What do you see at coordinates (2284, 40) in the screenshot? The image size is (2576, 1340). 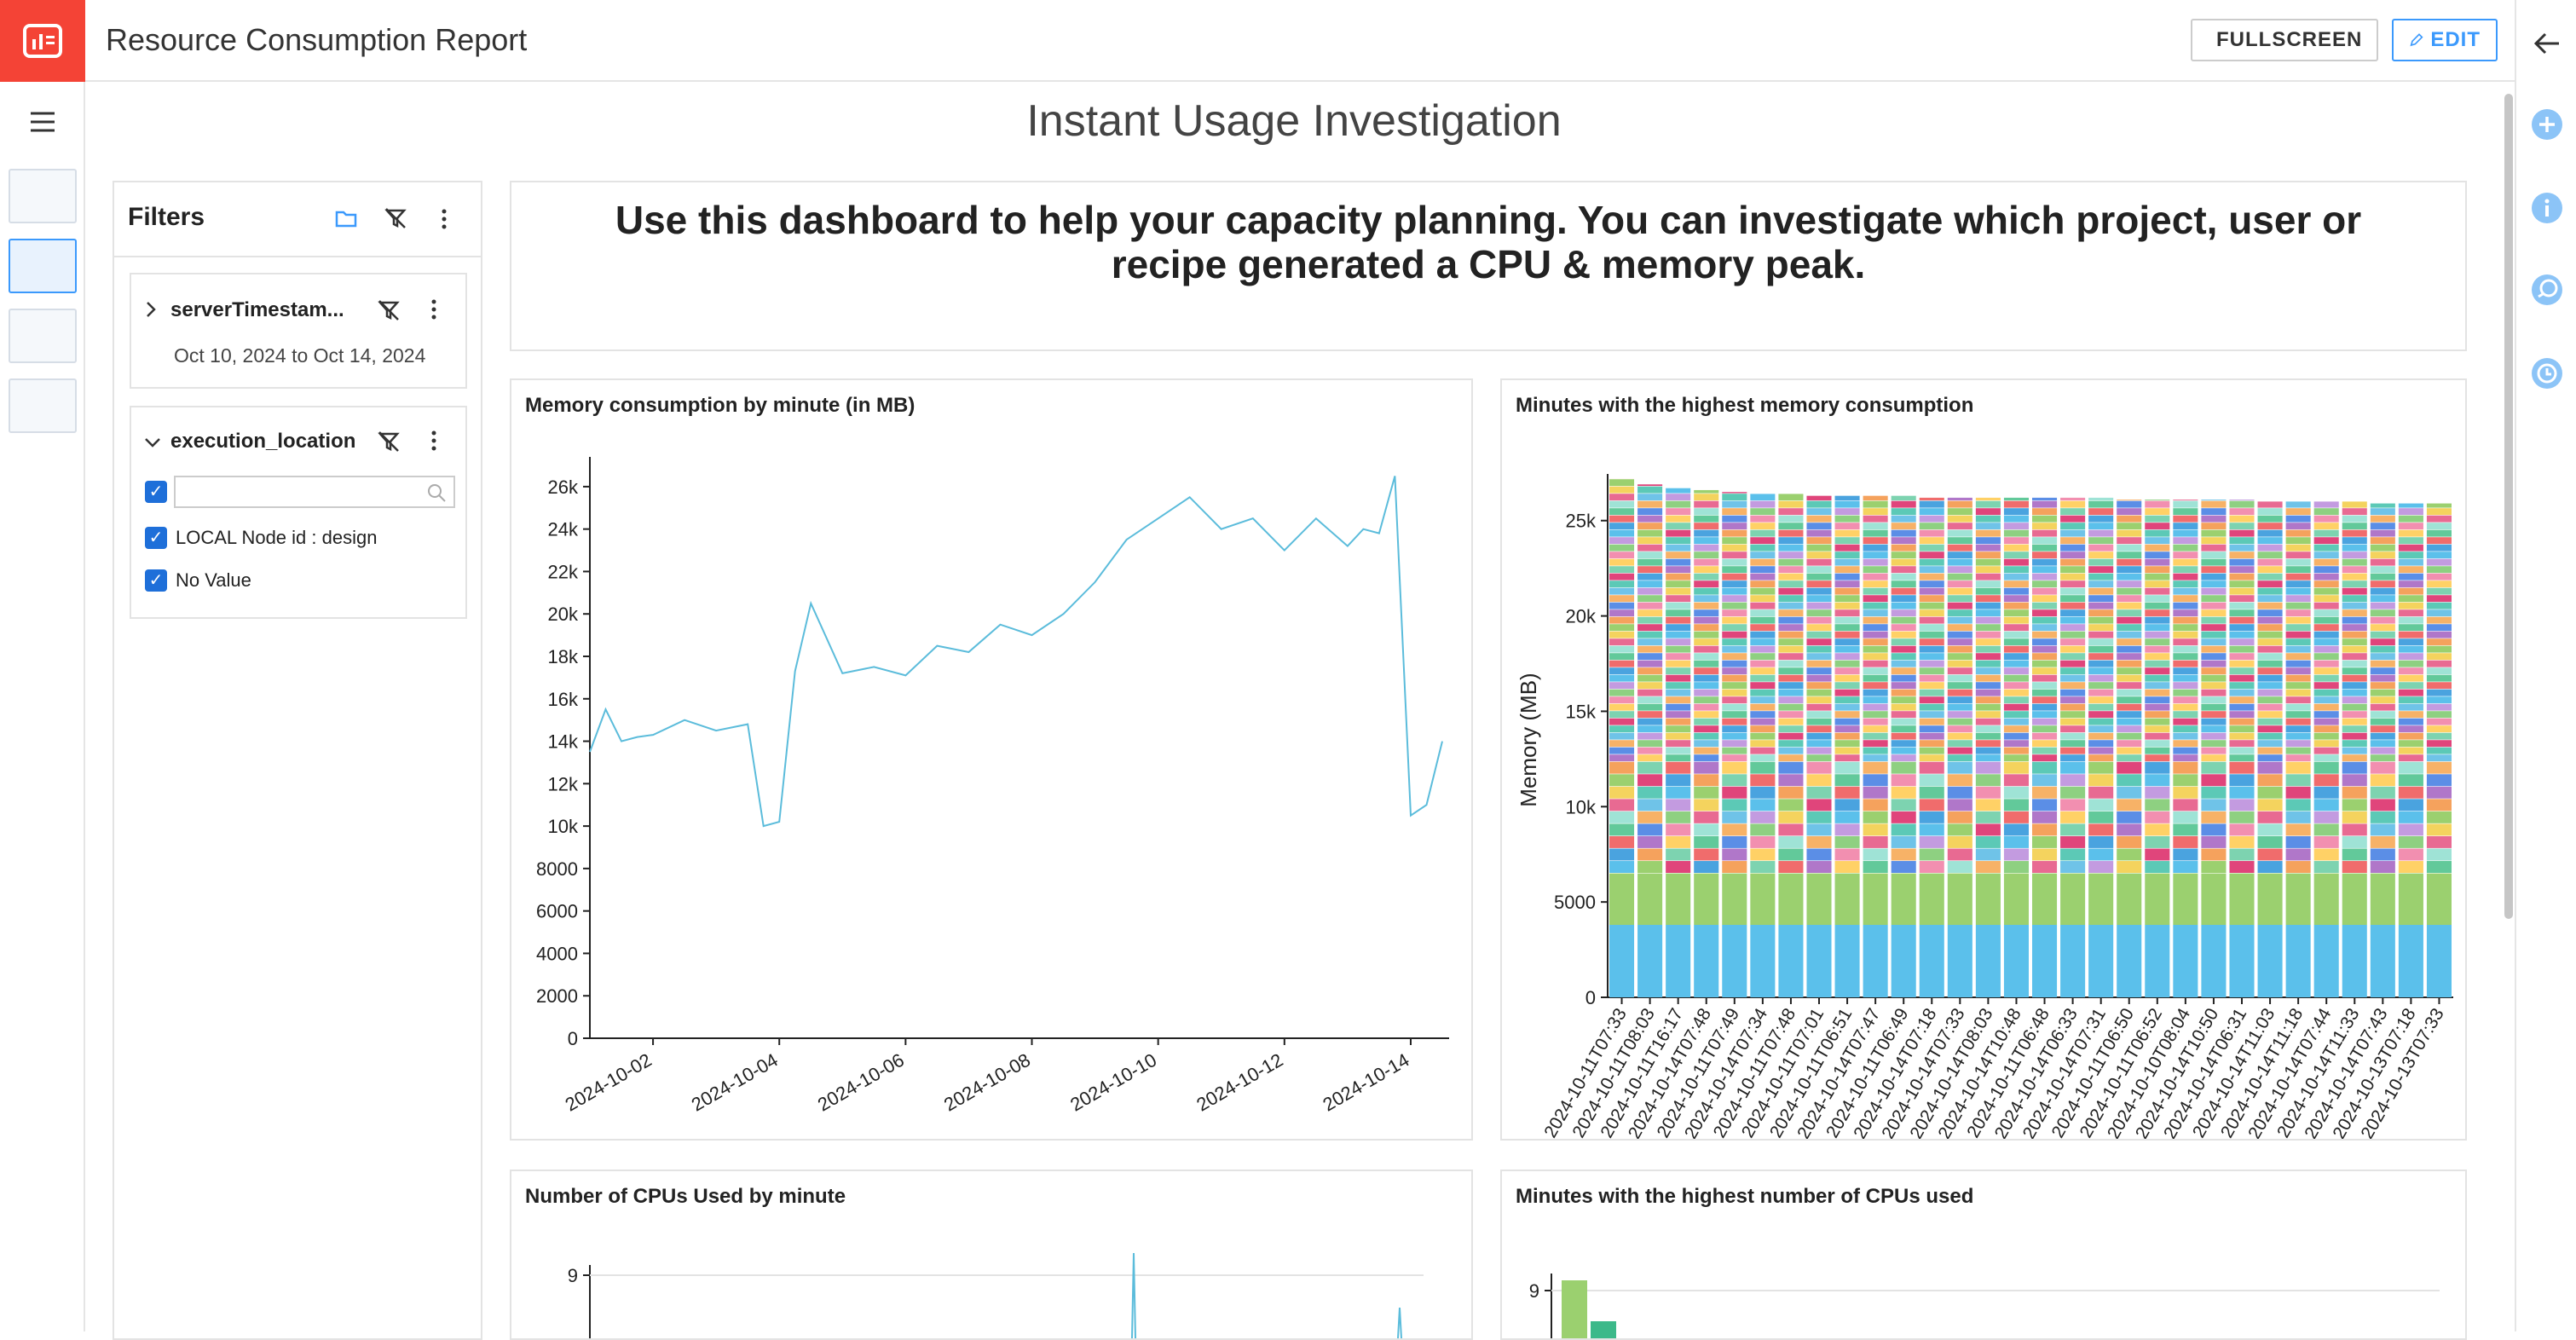 I see `fullscreen-button: FULLSCREEN` at bounding box center [2284, 40].